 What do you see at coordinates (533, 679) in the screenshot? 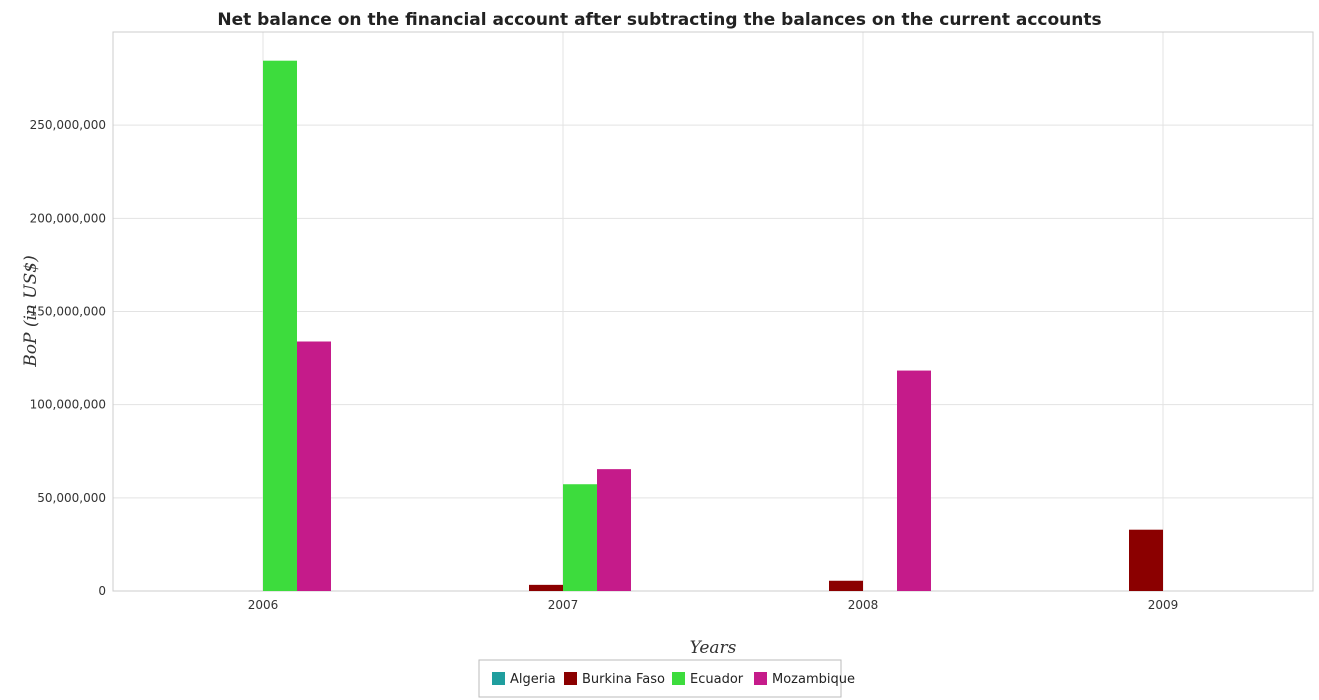
I see `legend-label: Algeria` at bounding box center [533, 679].